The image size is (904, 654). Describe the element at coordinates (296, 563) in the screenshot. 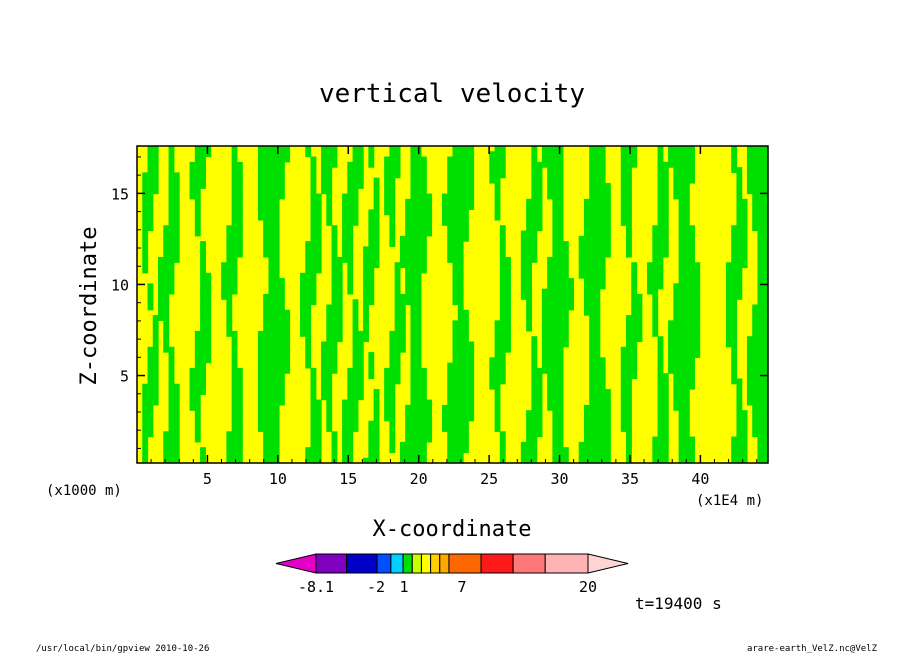

I see `colorbar-arrow-low` at that location.